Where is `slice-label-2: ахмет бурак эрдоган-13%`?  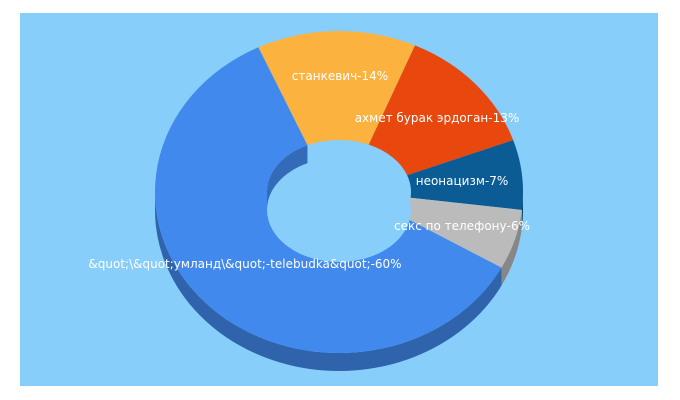 slice-label-2: ахмет бурак эрдоган-13% is located at coordinates (437, 118).